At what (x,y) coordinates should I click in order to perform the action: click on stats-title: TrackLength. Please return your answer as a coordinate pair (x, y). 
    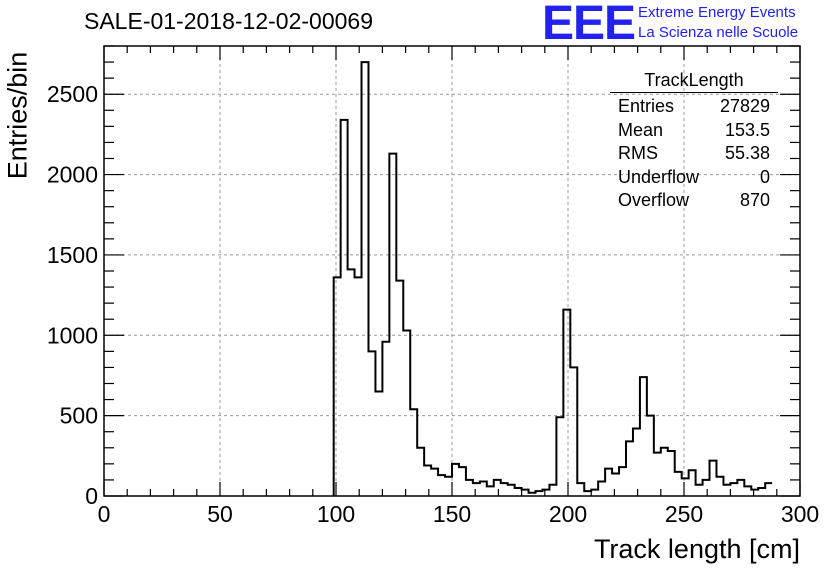
    Looking at the image, I should click on (694, 81).